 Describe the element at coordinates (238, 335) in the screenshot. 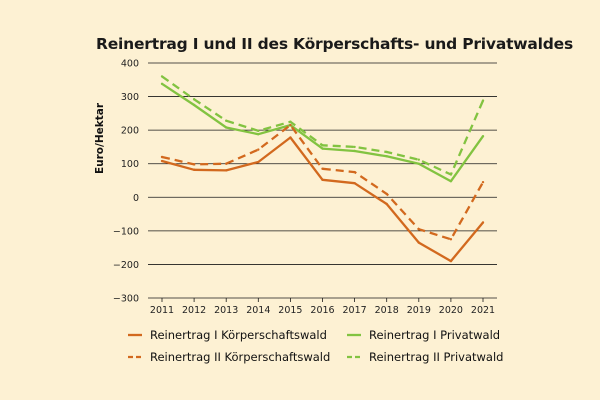

I see `legend-label: Reinertrag I Körperschaftswald` at that location.